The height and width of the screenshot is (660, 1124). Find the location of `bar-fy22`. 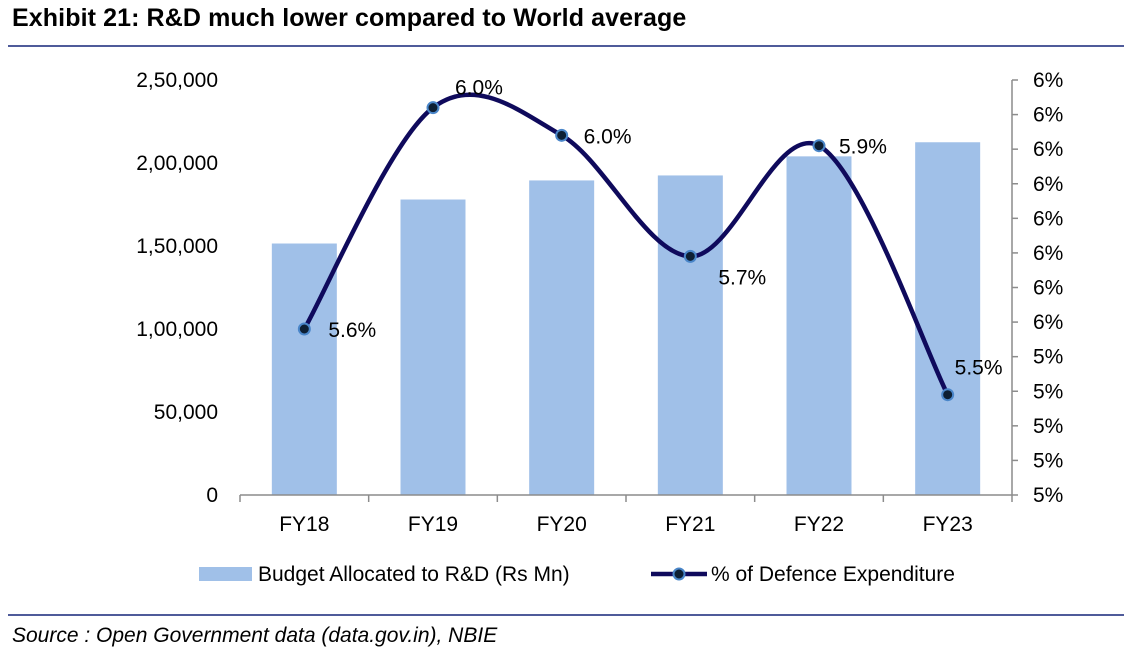

bar-fy22 is located at coordinates (819, 326).